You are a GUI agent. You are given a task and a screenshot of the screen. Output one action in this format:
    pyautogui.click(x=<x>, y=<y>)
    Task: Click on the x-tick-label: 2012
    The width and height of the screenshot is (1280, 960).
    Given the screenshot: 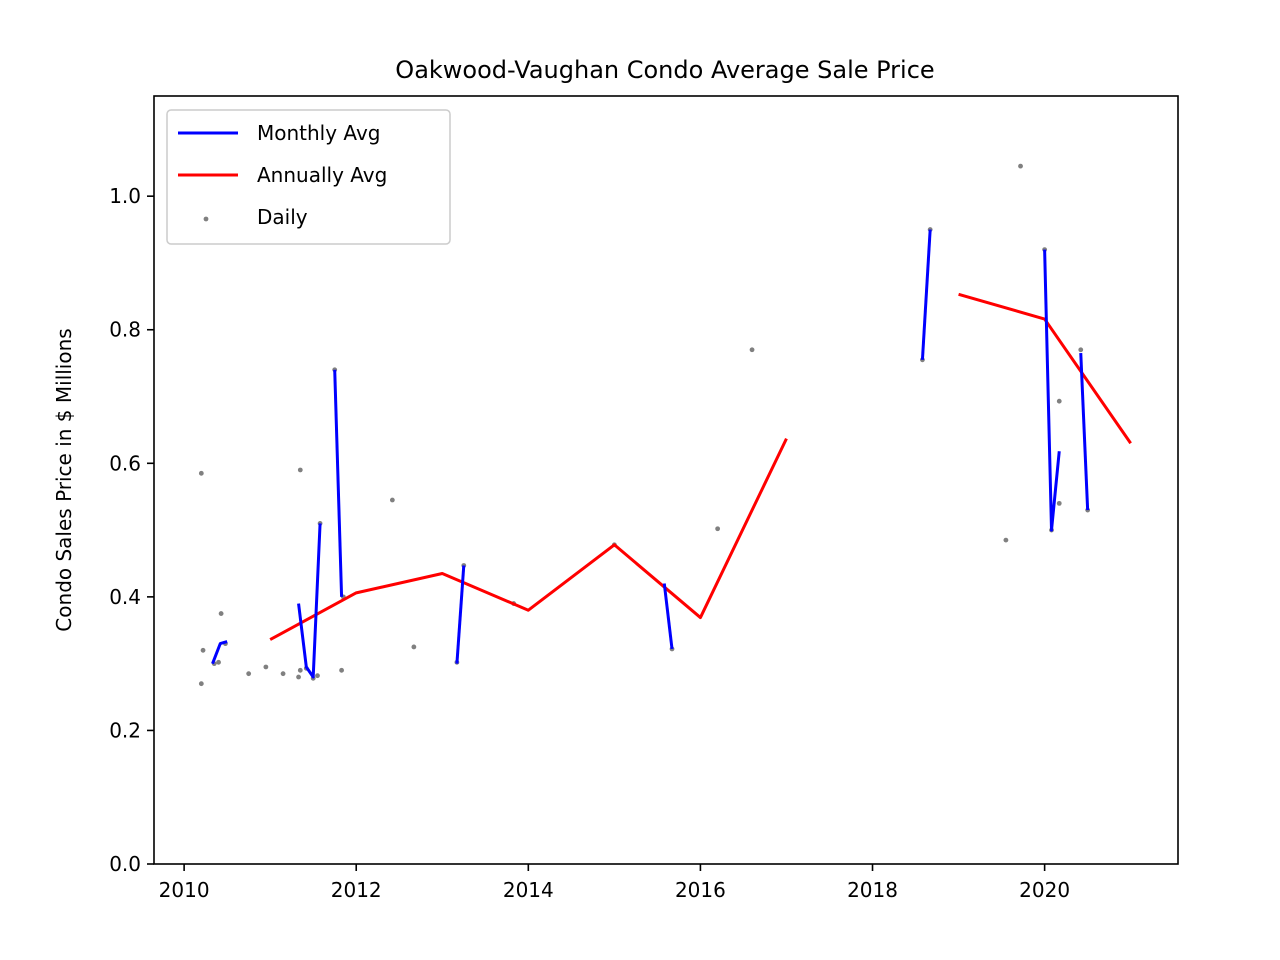 What is the action you would take?
    pyautogui.click(x=356, y=890)
    